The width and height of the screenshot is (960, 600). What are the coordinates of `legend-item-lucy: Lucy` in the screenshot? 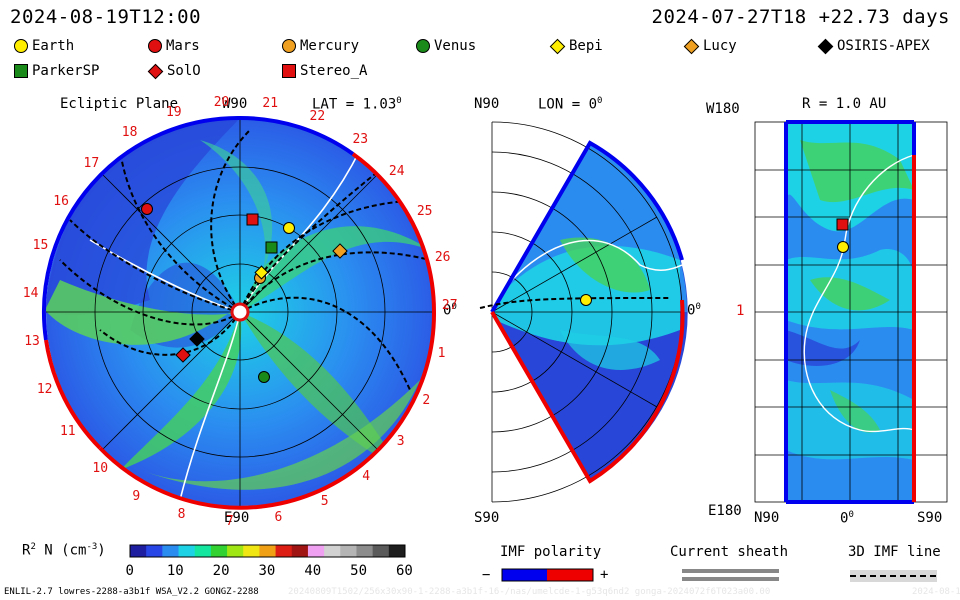 It's located at (710, 46).